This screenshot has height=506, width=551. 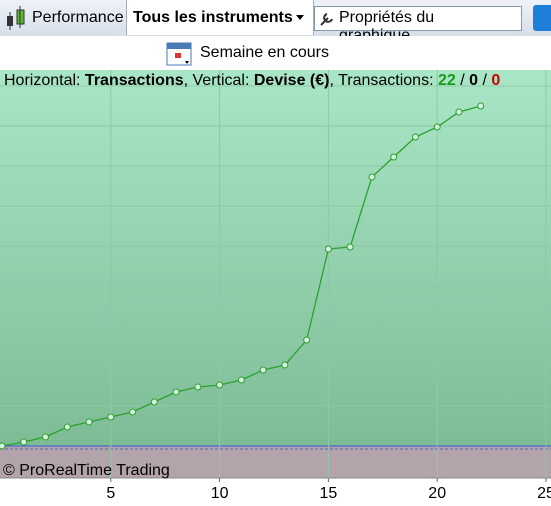 I want to click on info-text: Horizontal:, so click(x=44, y=80).